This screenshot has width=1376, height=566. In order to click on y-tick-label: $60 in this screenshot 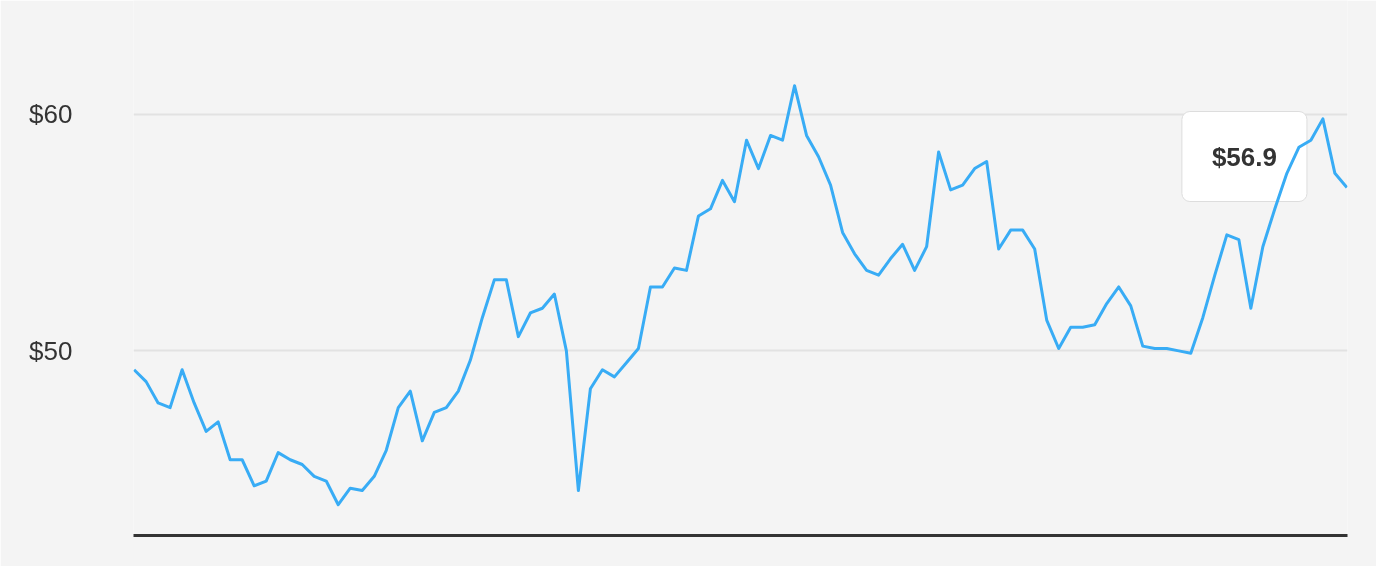, I will do `click(51, 114)`.